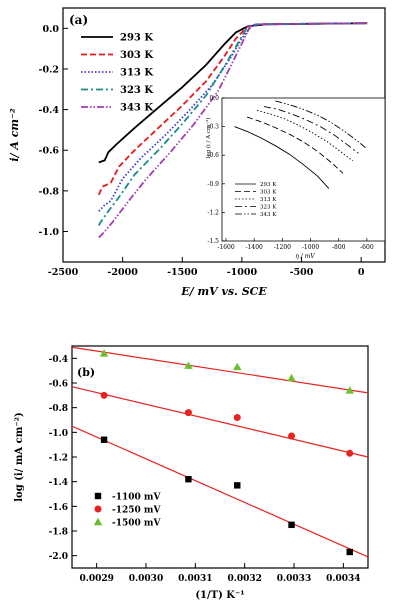 This screenshot has width=405, height=608. Describe the element at coordinates (223, 291) in the screenshot. I see `panel-a-x-axis-title: E/ mV vs. SCE` at that location.